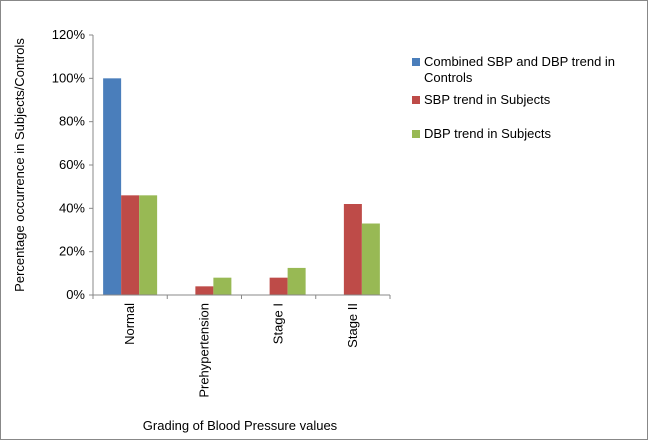  What do you see at coordinates (487, 99) in the screenshot?
I see `legend-label: SBP trend in Subjects` at bounding box center [487, 99].